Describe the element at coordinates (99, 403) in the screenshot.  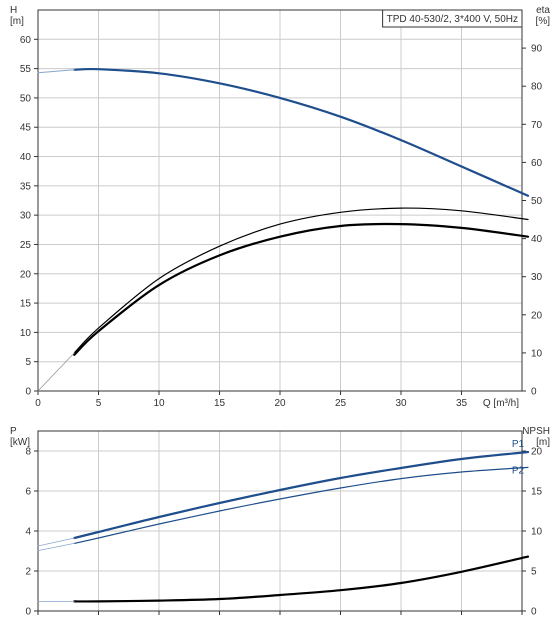
I see `x-tick-label: 5` at that location.